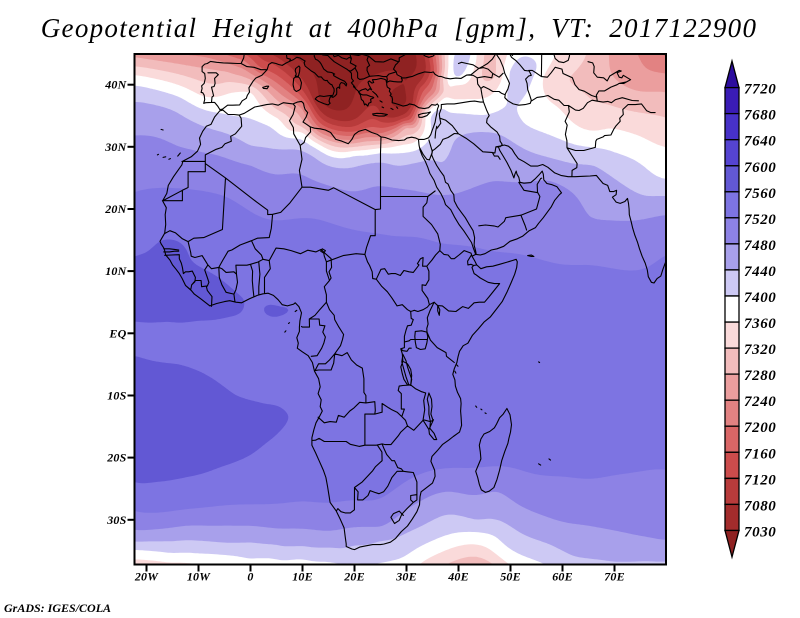  I want to click on svg-text: 7680, so click(760, 116).